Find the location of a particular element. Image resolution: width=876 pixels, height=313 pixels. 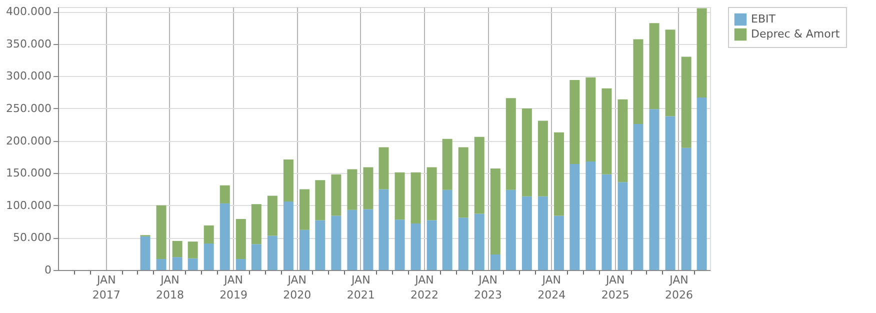

legend-label: EBIT is located at coordinates (763, 19).